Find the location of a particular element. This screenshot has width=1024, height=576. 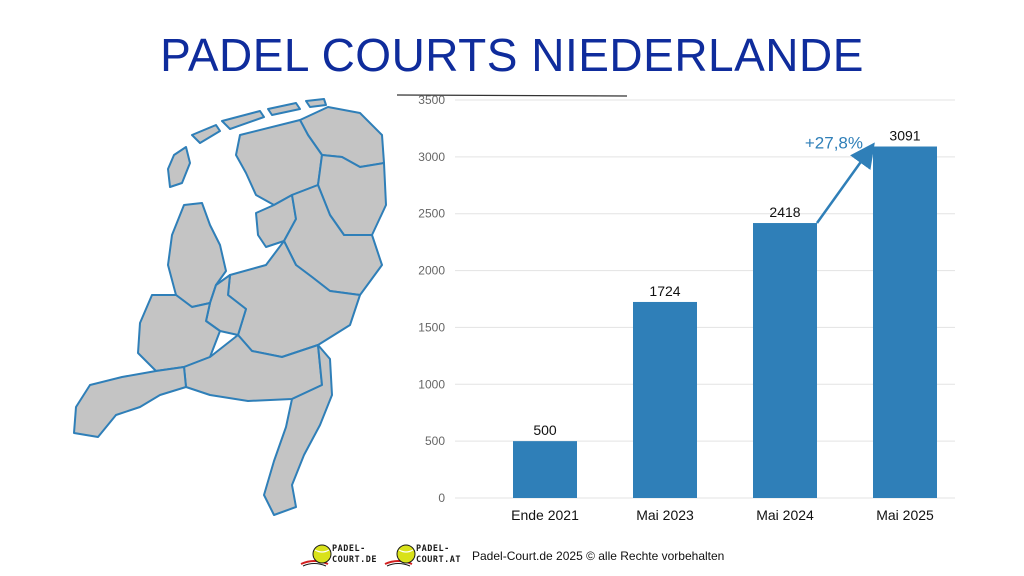

logo-text-line2: COURT.DE is located at coordinates (354, 560).